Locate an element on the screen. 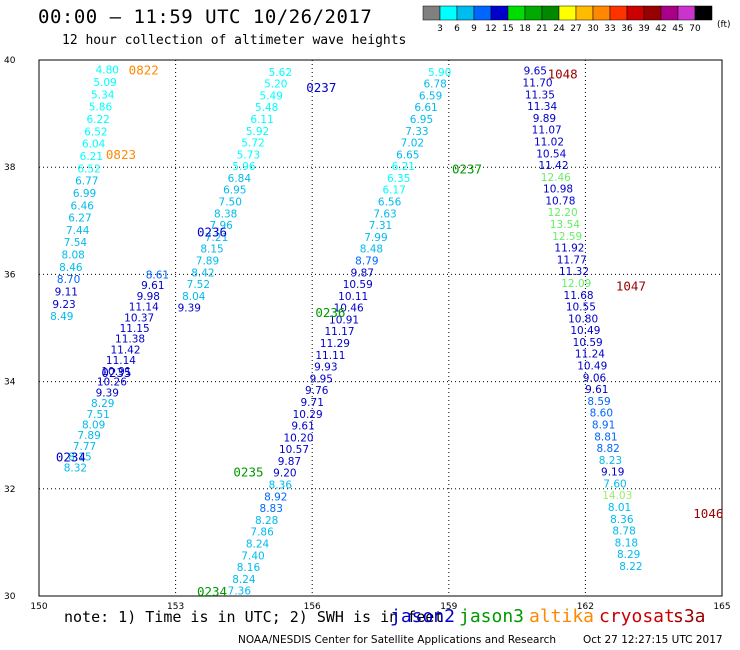 This screenshot has width=740, height=650. swh-label: 11.42 is located at coordinates (553, 166).